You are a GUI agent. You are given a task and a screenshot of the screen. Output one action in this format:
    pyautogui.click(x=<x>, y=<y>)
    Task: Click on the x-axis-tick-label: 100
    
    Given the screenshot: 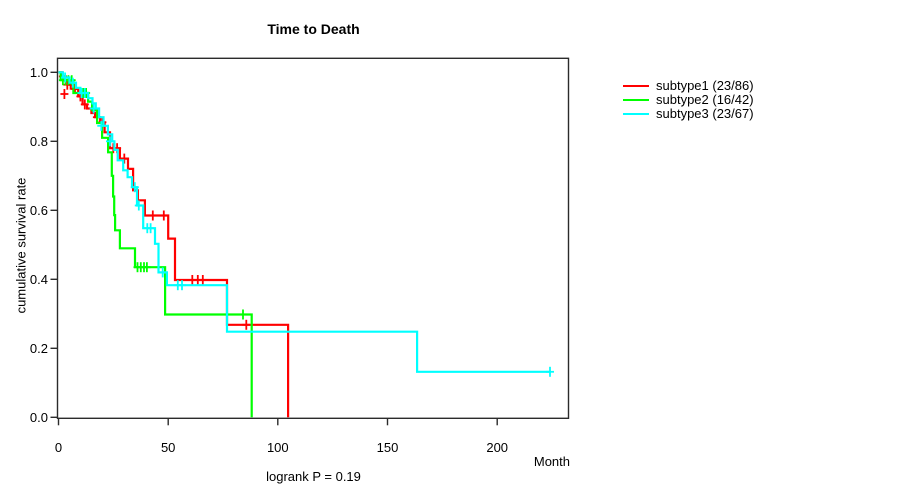 What is the action you would take?
    pyautogui.click(x=278, y=447)
    